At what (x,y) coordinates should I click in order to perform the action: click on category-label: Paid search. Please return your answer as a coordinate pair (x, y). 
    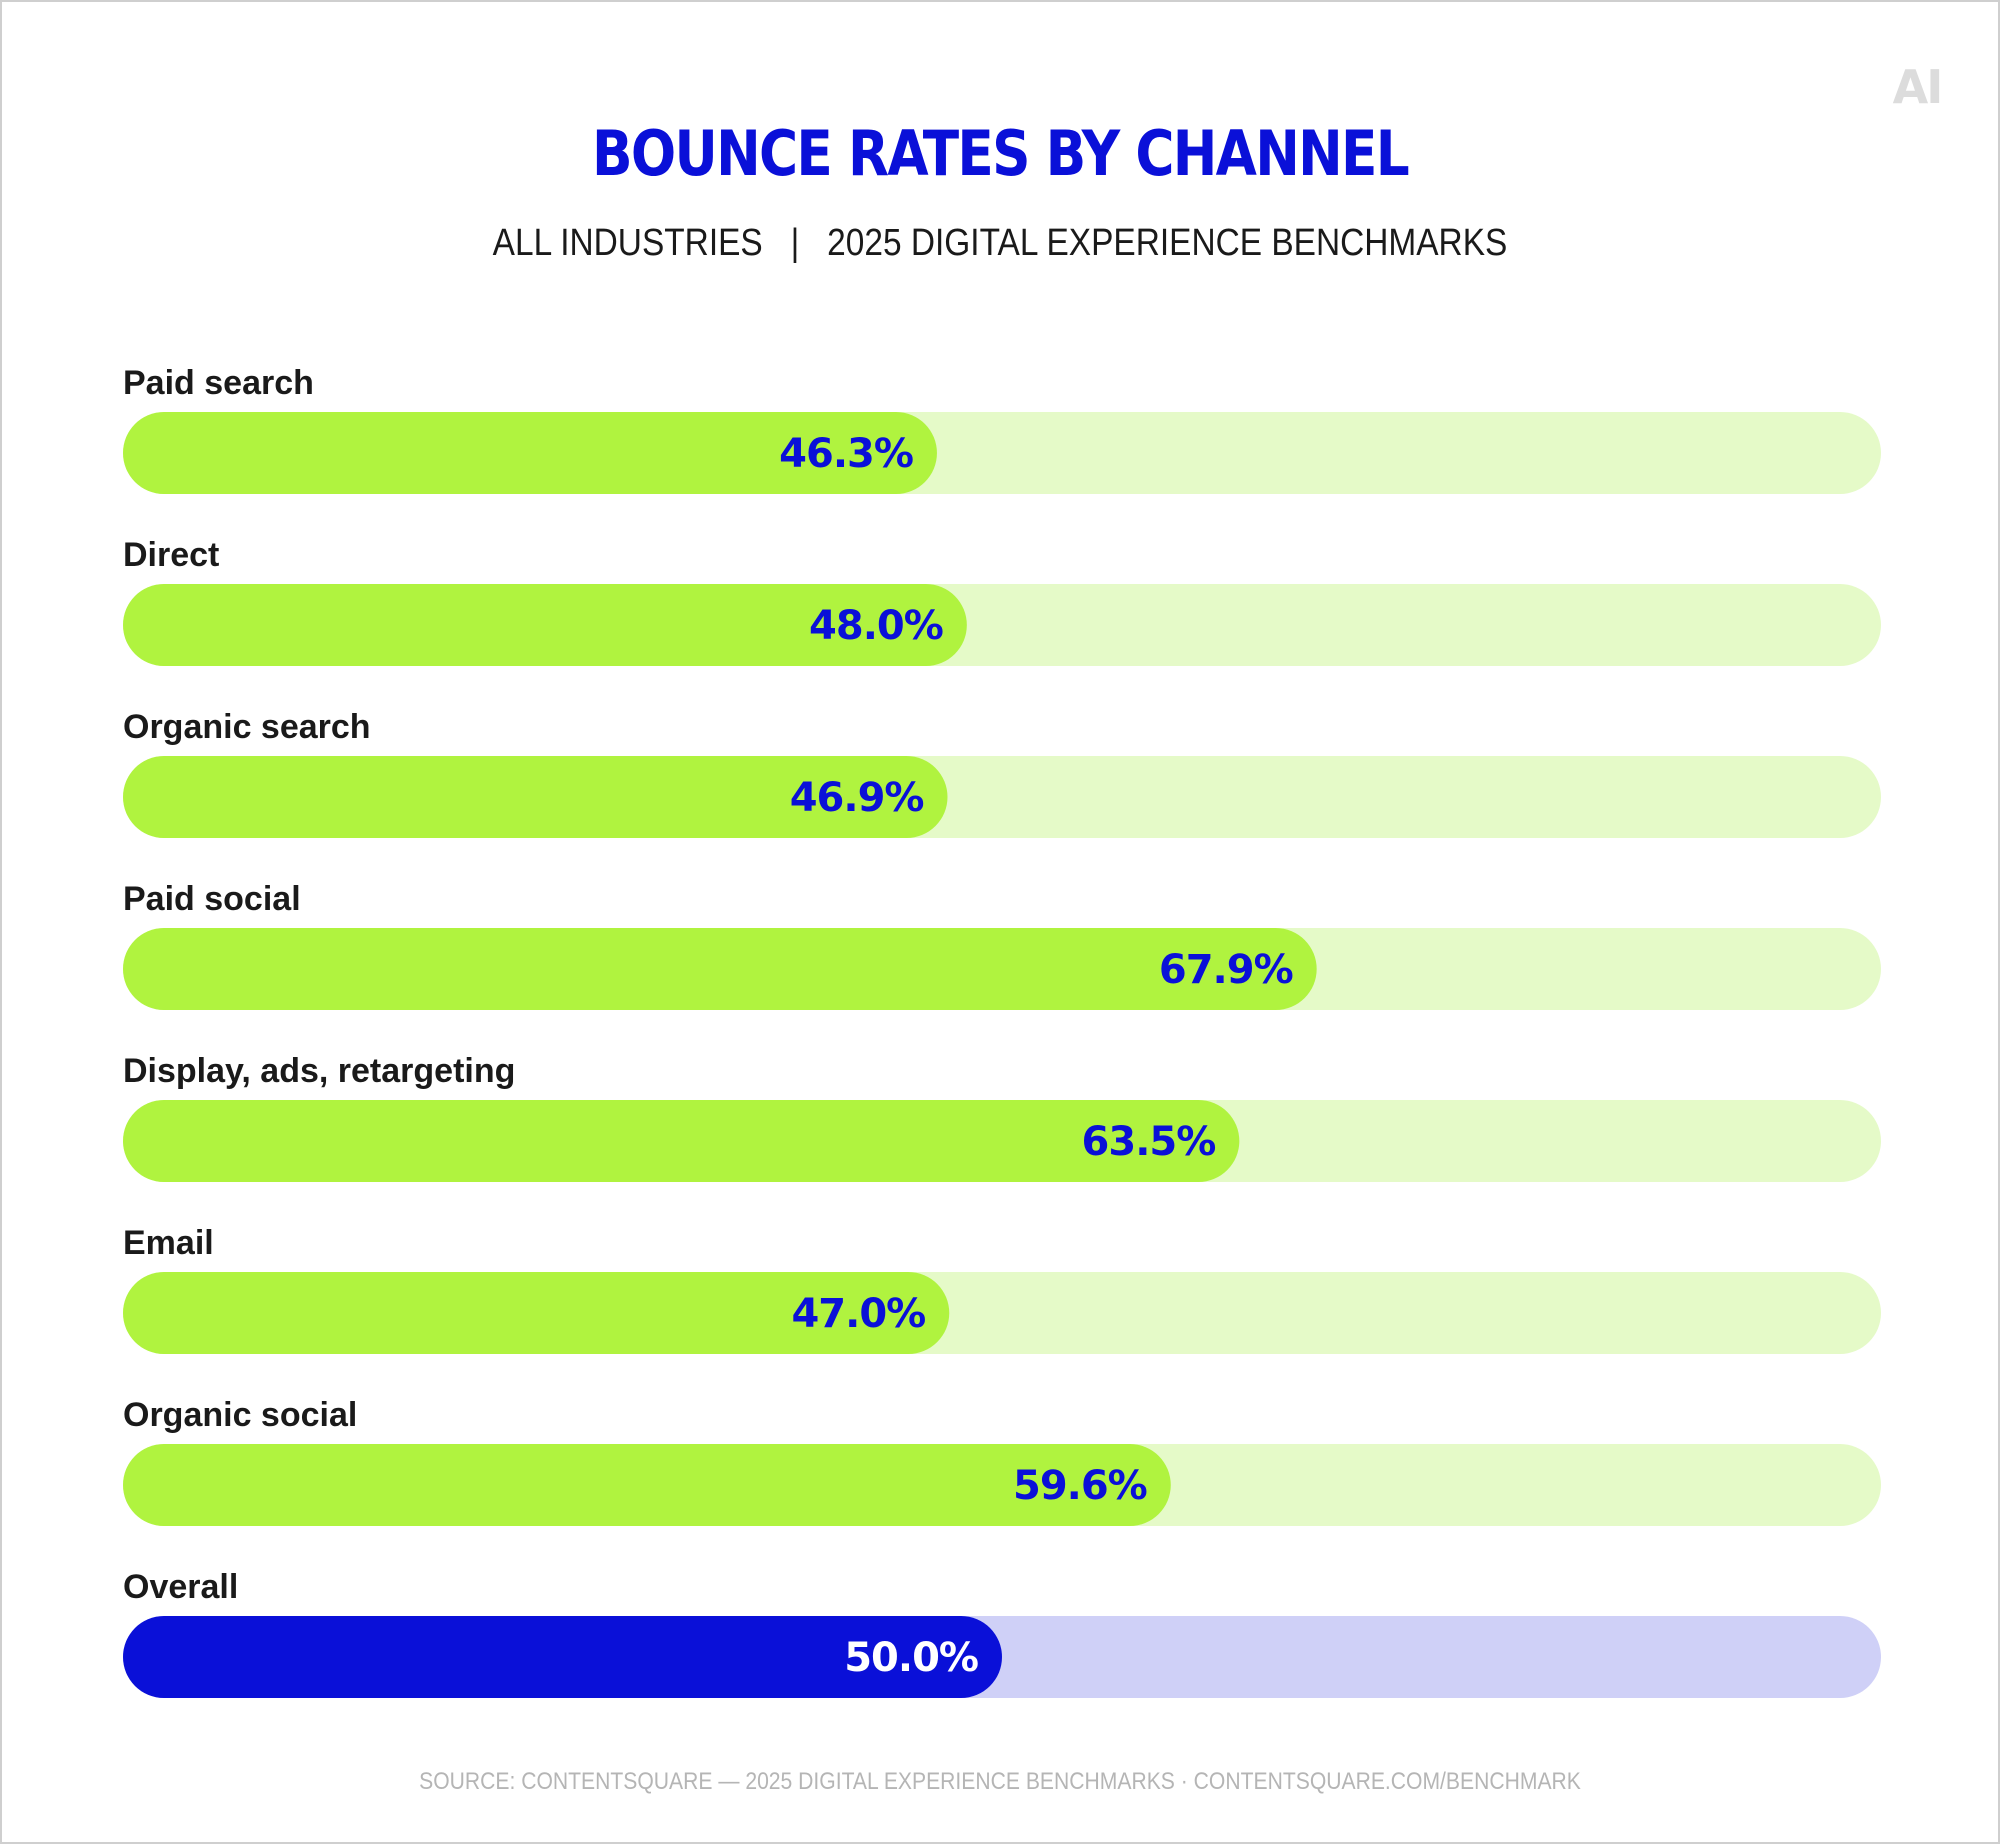
    Looking at the image, I should click on (218, 383).